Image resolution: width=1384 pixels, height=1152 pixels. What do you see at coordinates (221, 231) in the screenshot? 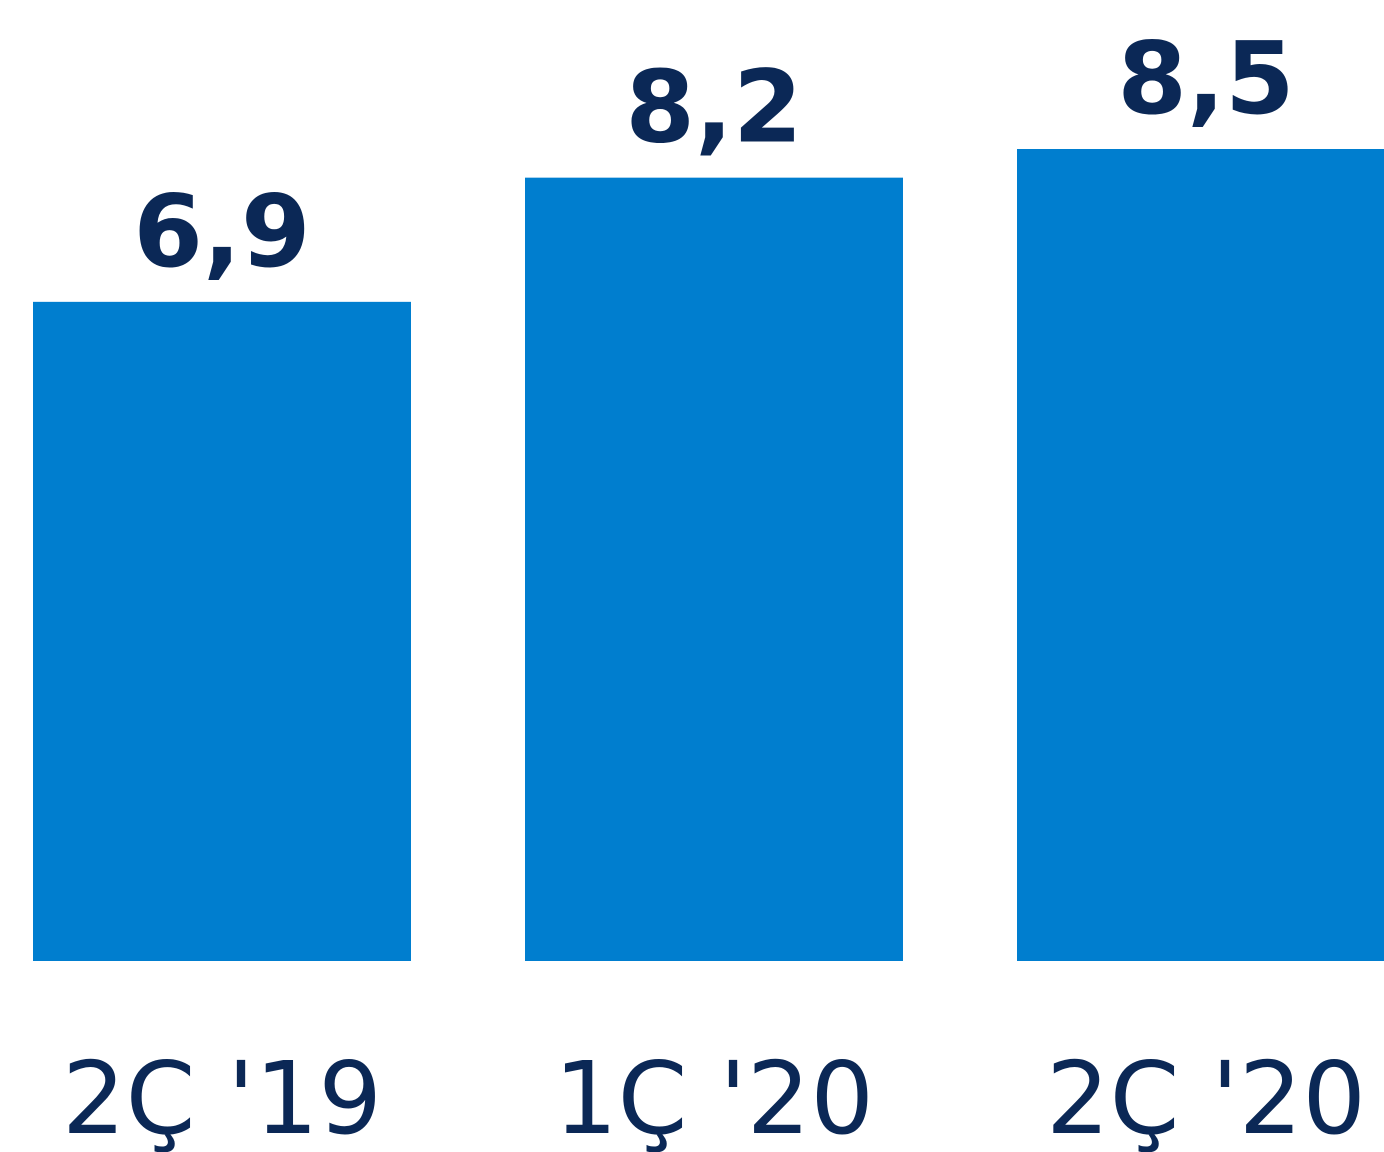
I see `bar-value-label: 6,9` at bounding box center [221, 231].